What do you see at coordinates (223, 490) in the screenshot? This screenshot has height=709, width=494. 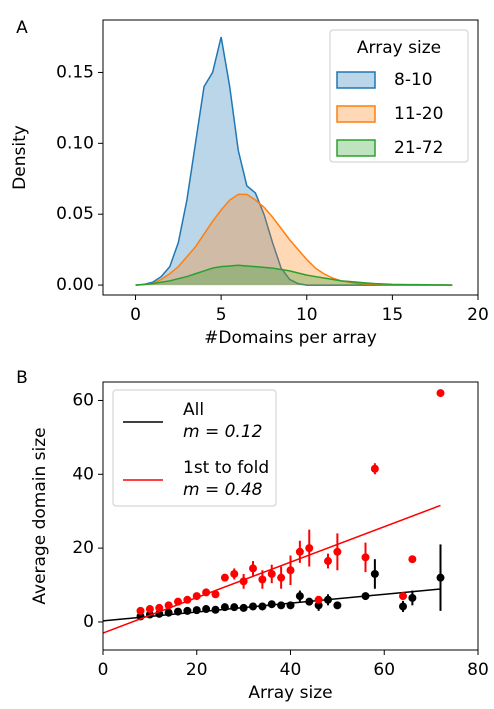 I see `legend-note: m = 0.48` at bounding box center [223, 490].